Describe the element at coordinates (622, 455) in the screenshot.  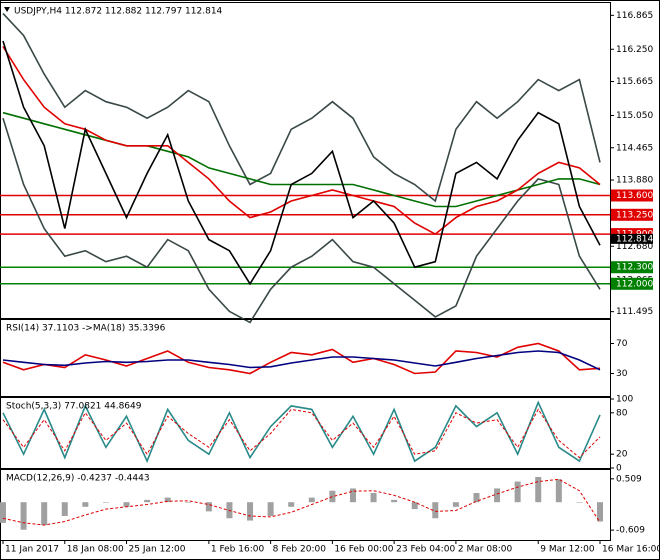
I see `y-tick-label: 20` at that location.